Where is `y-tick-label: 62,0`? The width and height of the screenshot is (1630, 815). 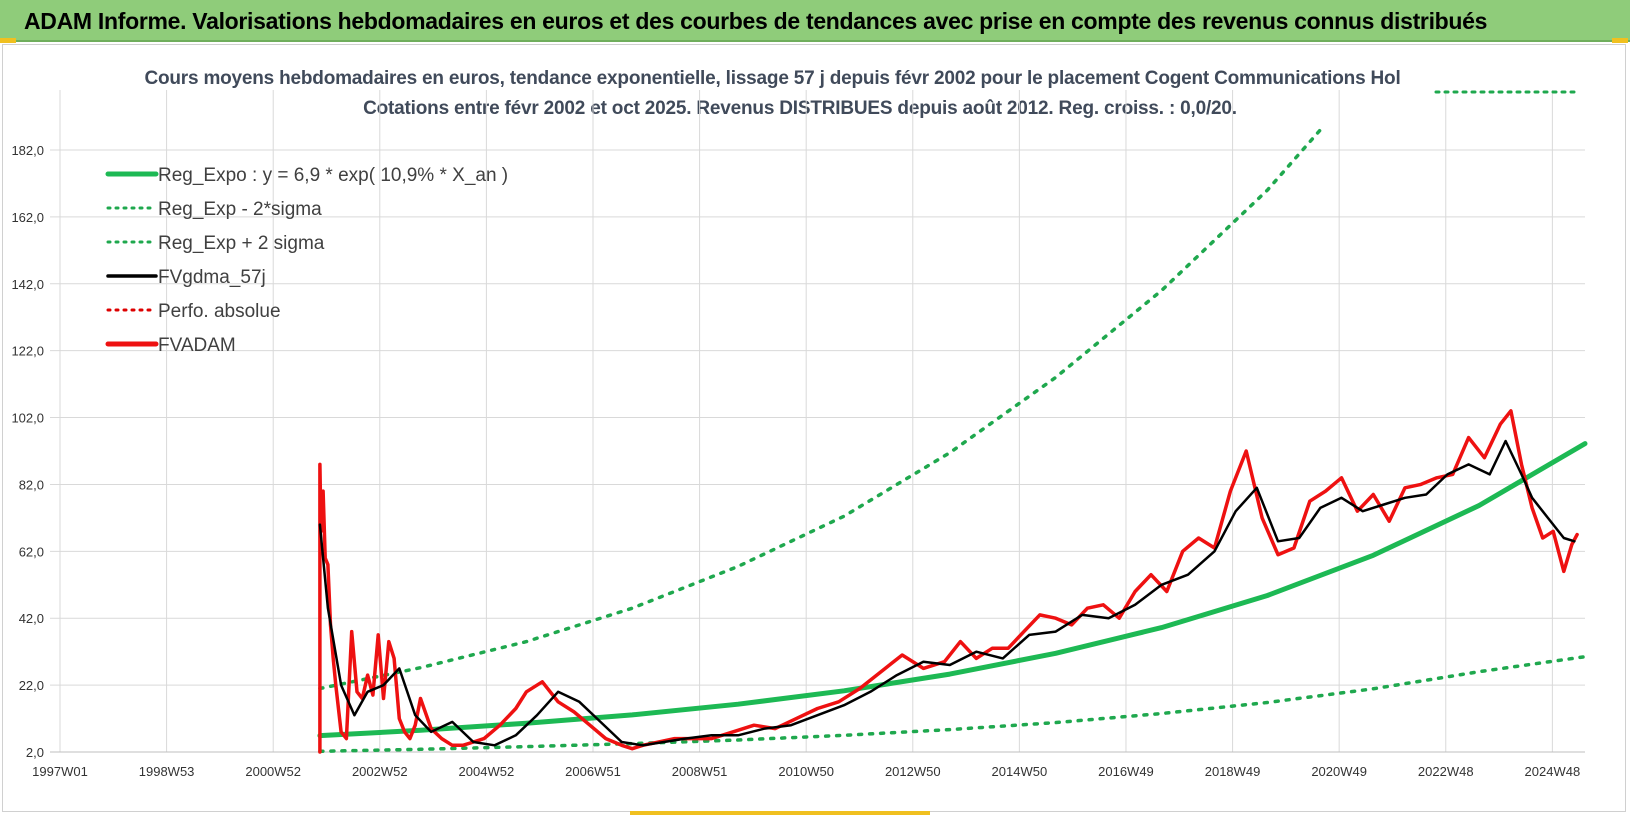
y-tick-label: 62,0 is located at coordinates (31, 551).